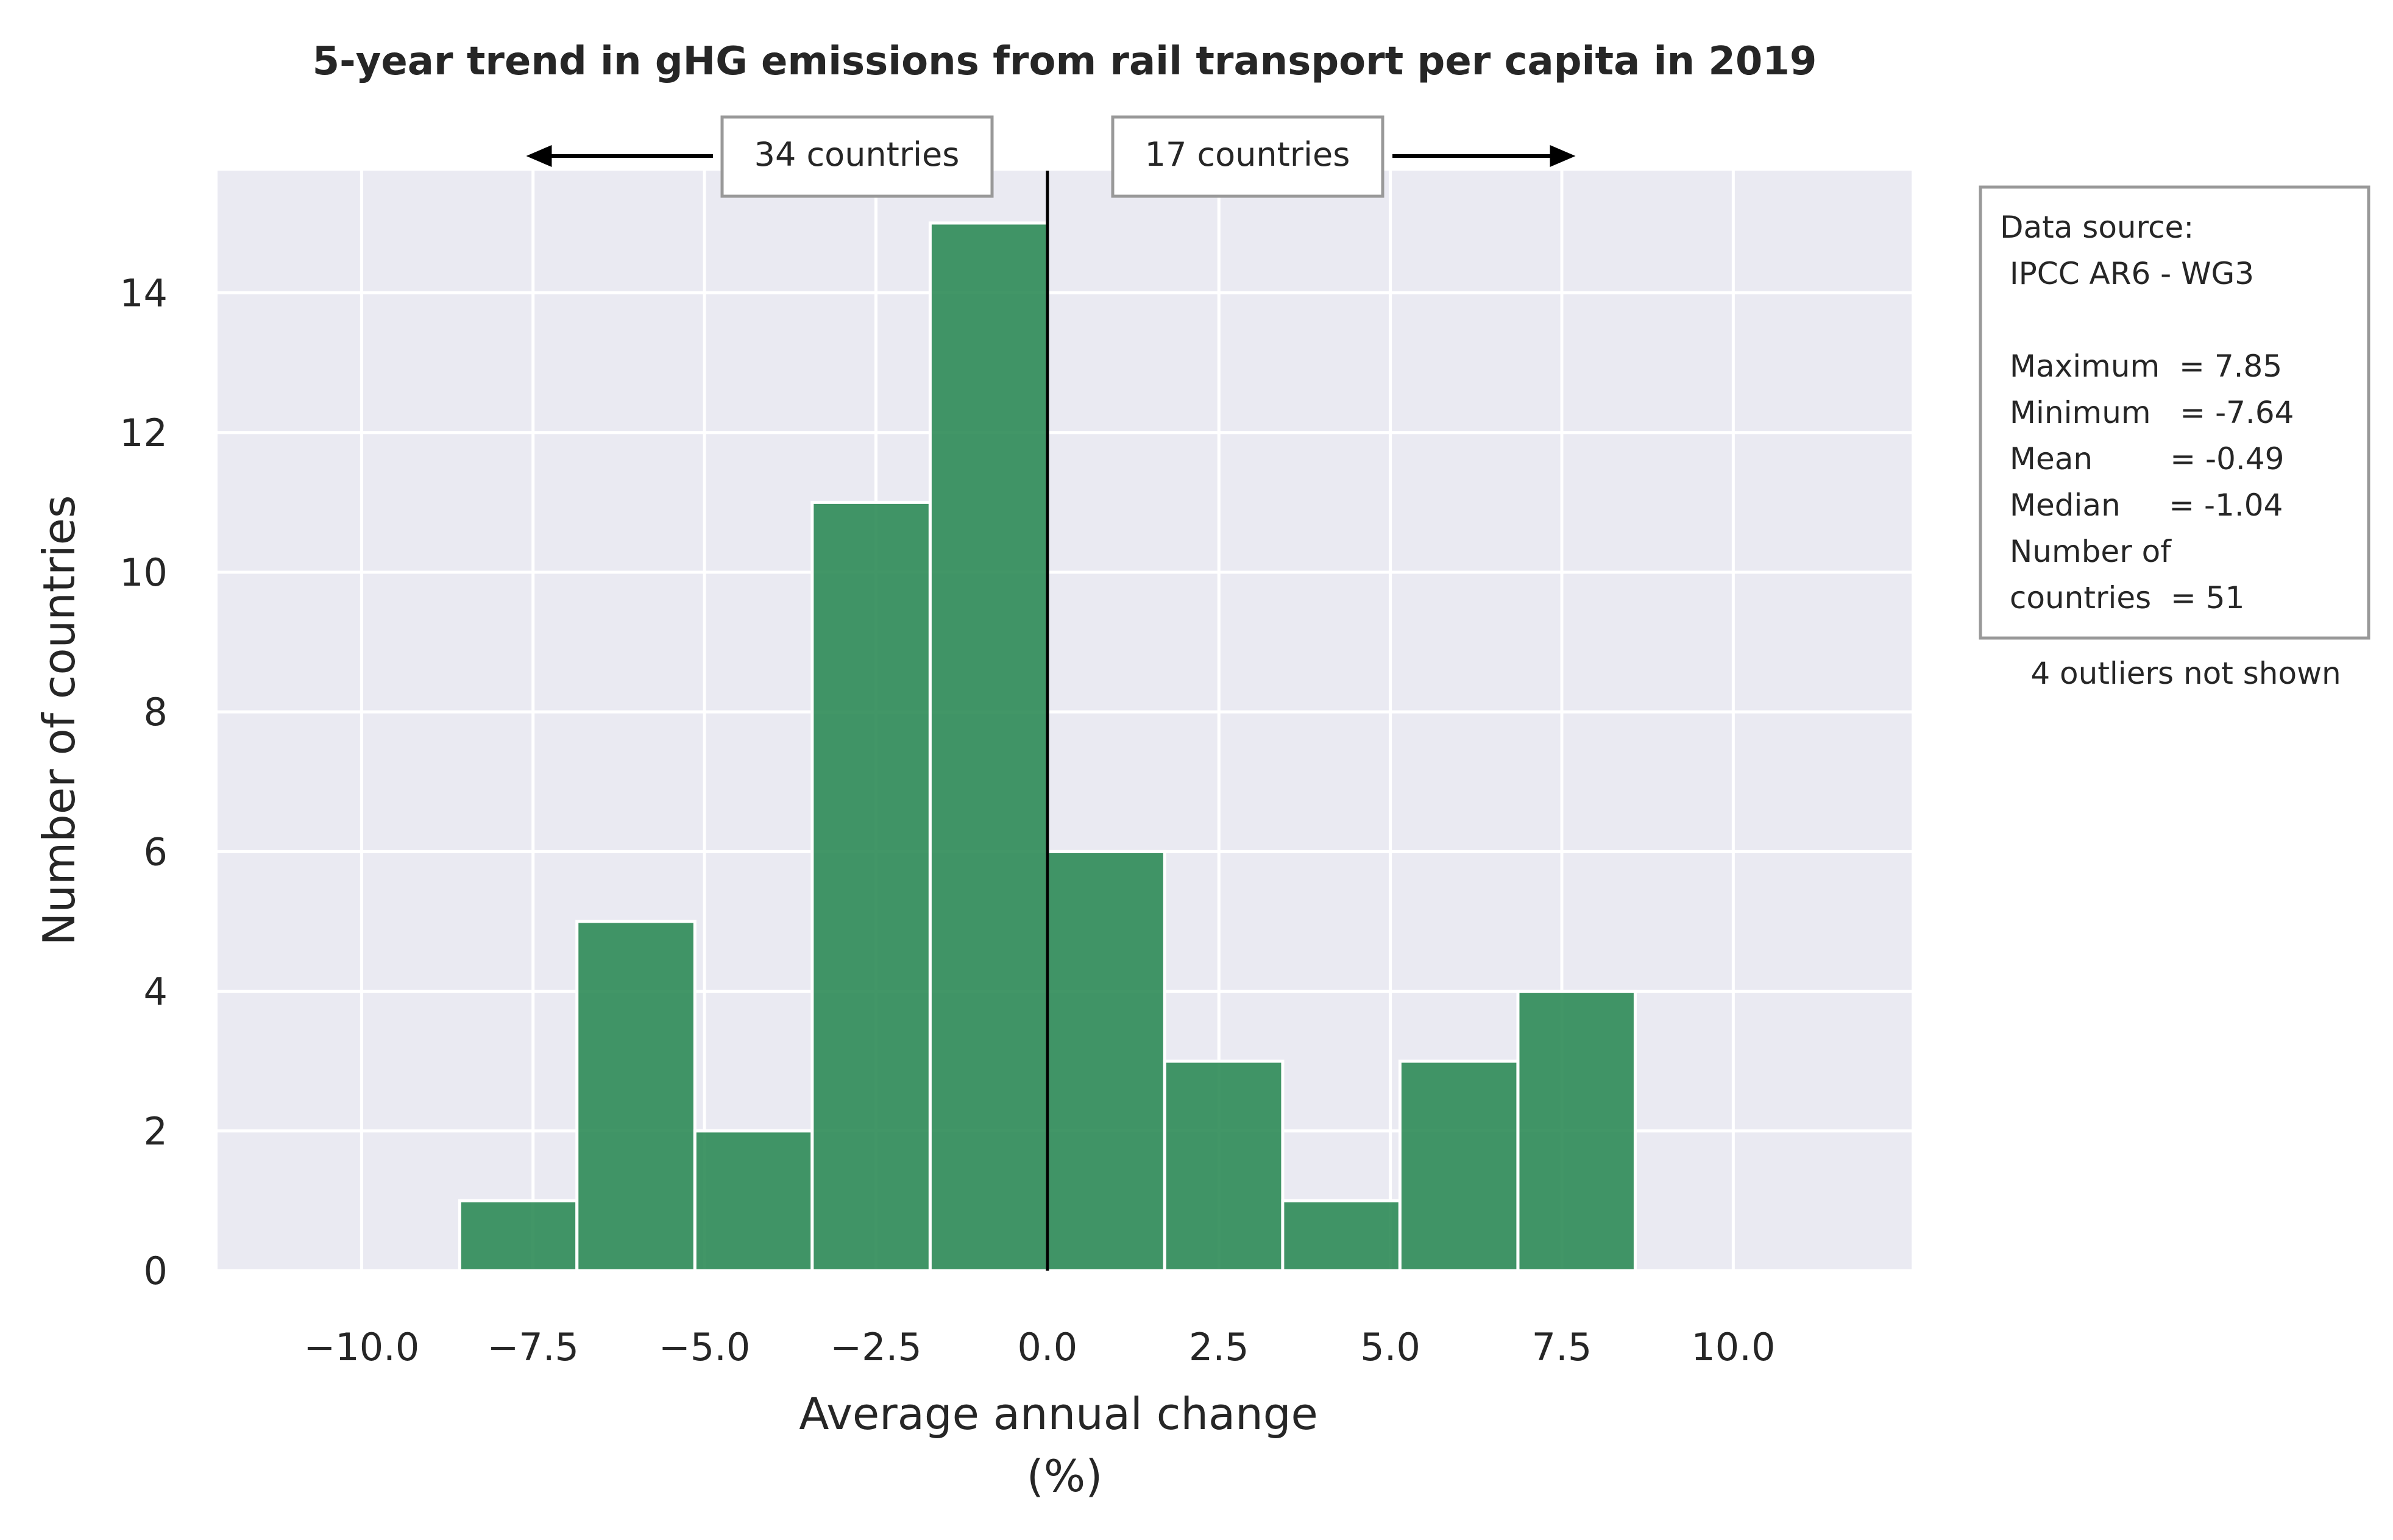 The image size is (2393, 1540). I want to click on stats-box-line: Minimum = -7.64, so click(2147, 412).